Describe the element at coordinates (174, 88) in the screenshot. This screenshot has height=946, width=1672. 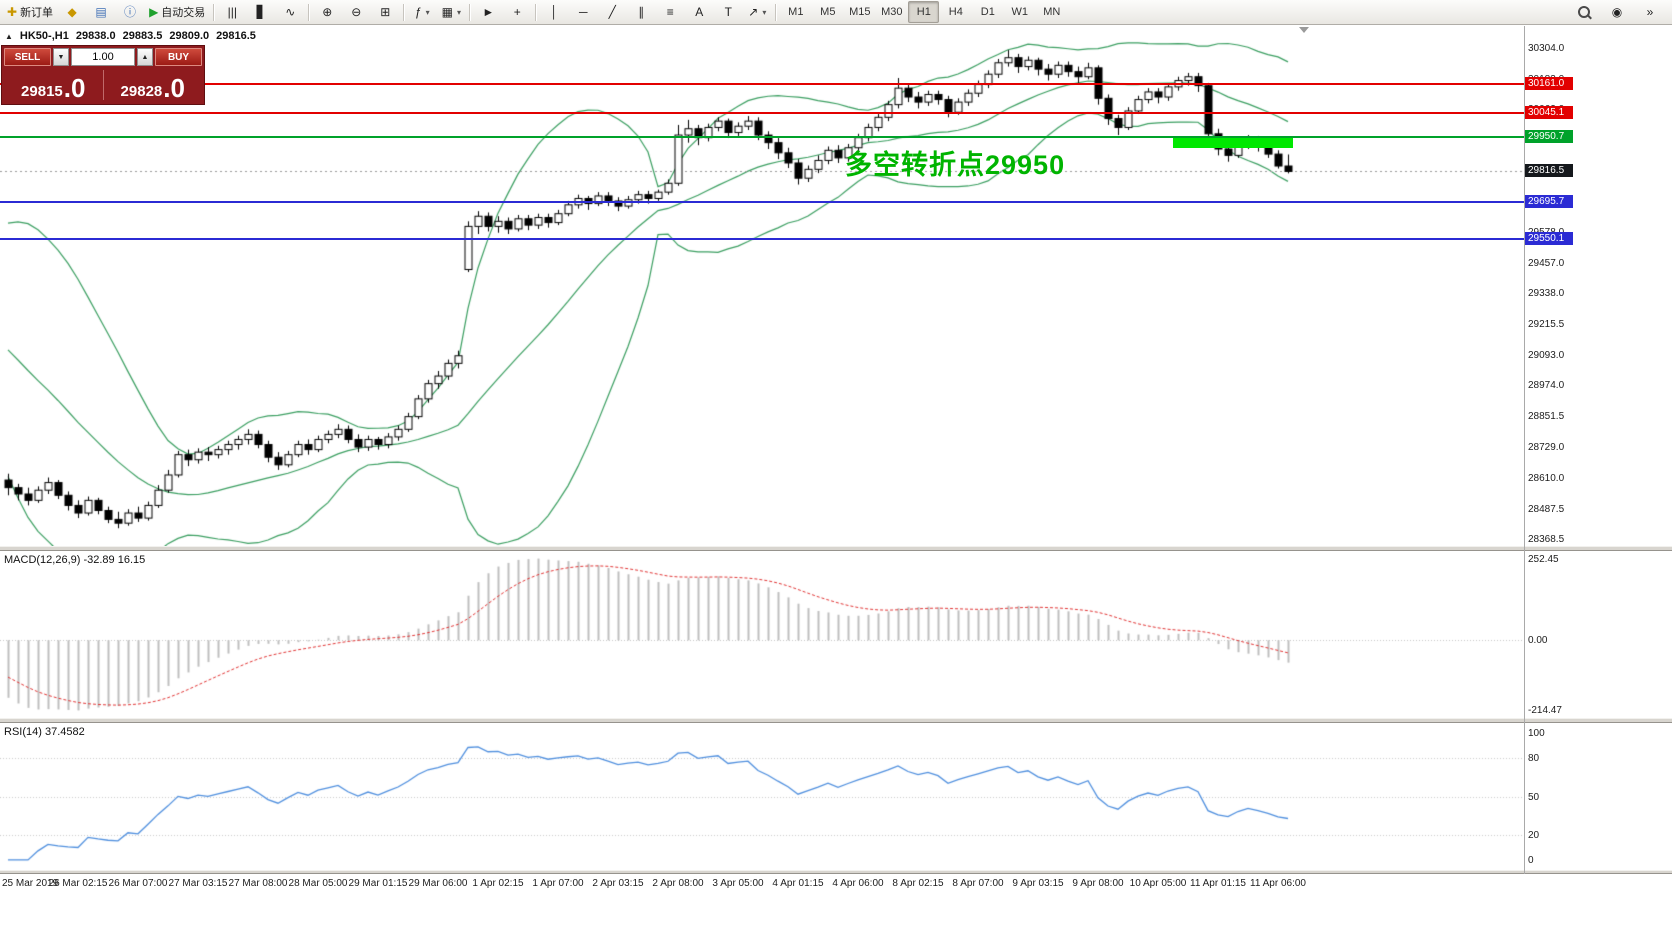
I see `buy-price-big-digits: .0` at that location.